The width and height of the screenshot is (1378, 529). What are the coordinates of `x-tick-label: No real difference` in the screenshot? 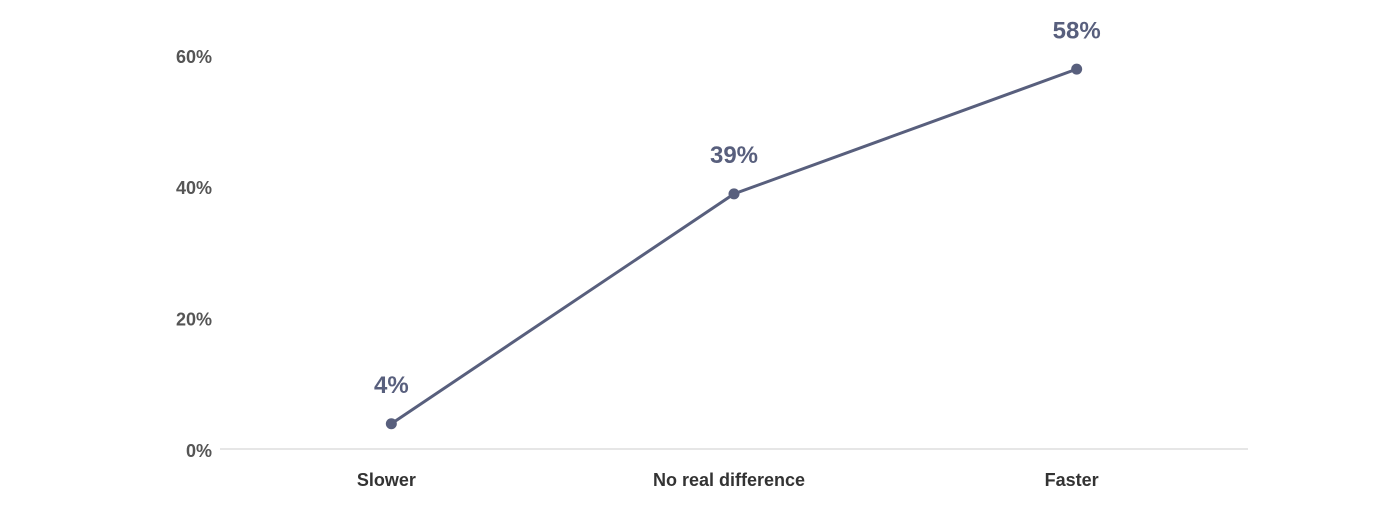 It's located at (729, 480).